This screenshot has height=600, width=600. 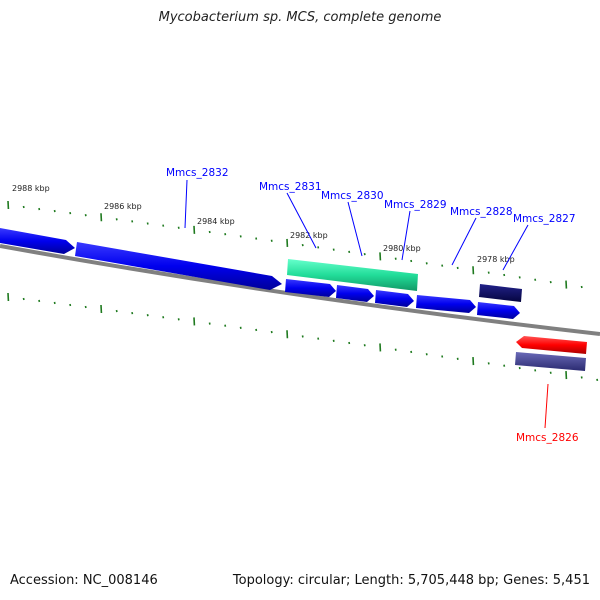 I want to click on kbp-label-2978: 2978 kbp, so click(x=496, y=259).